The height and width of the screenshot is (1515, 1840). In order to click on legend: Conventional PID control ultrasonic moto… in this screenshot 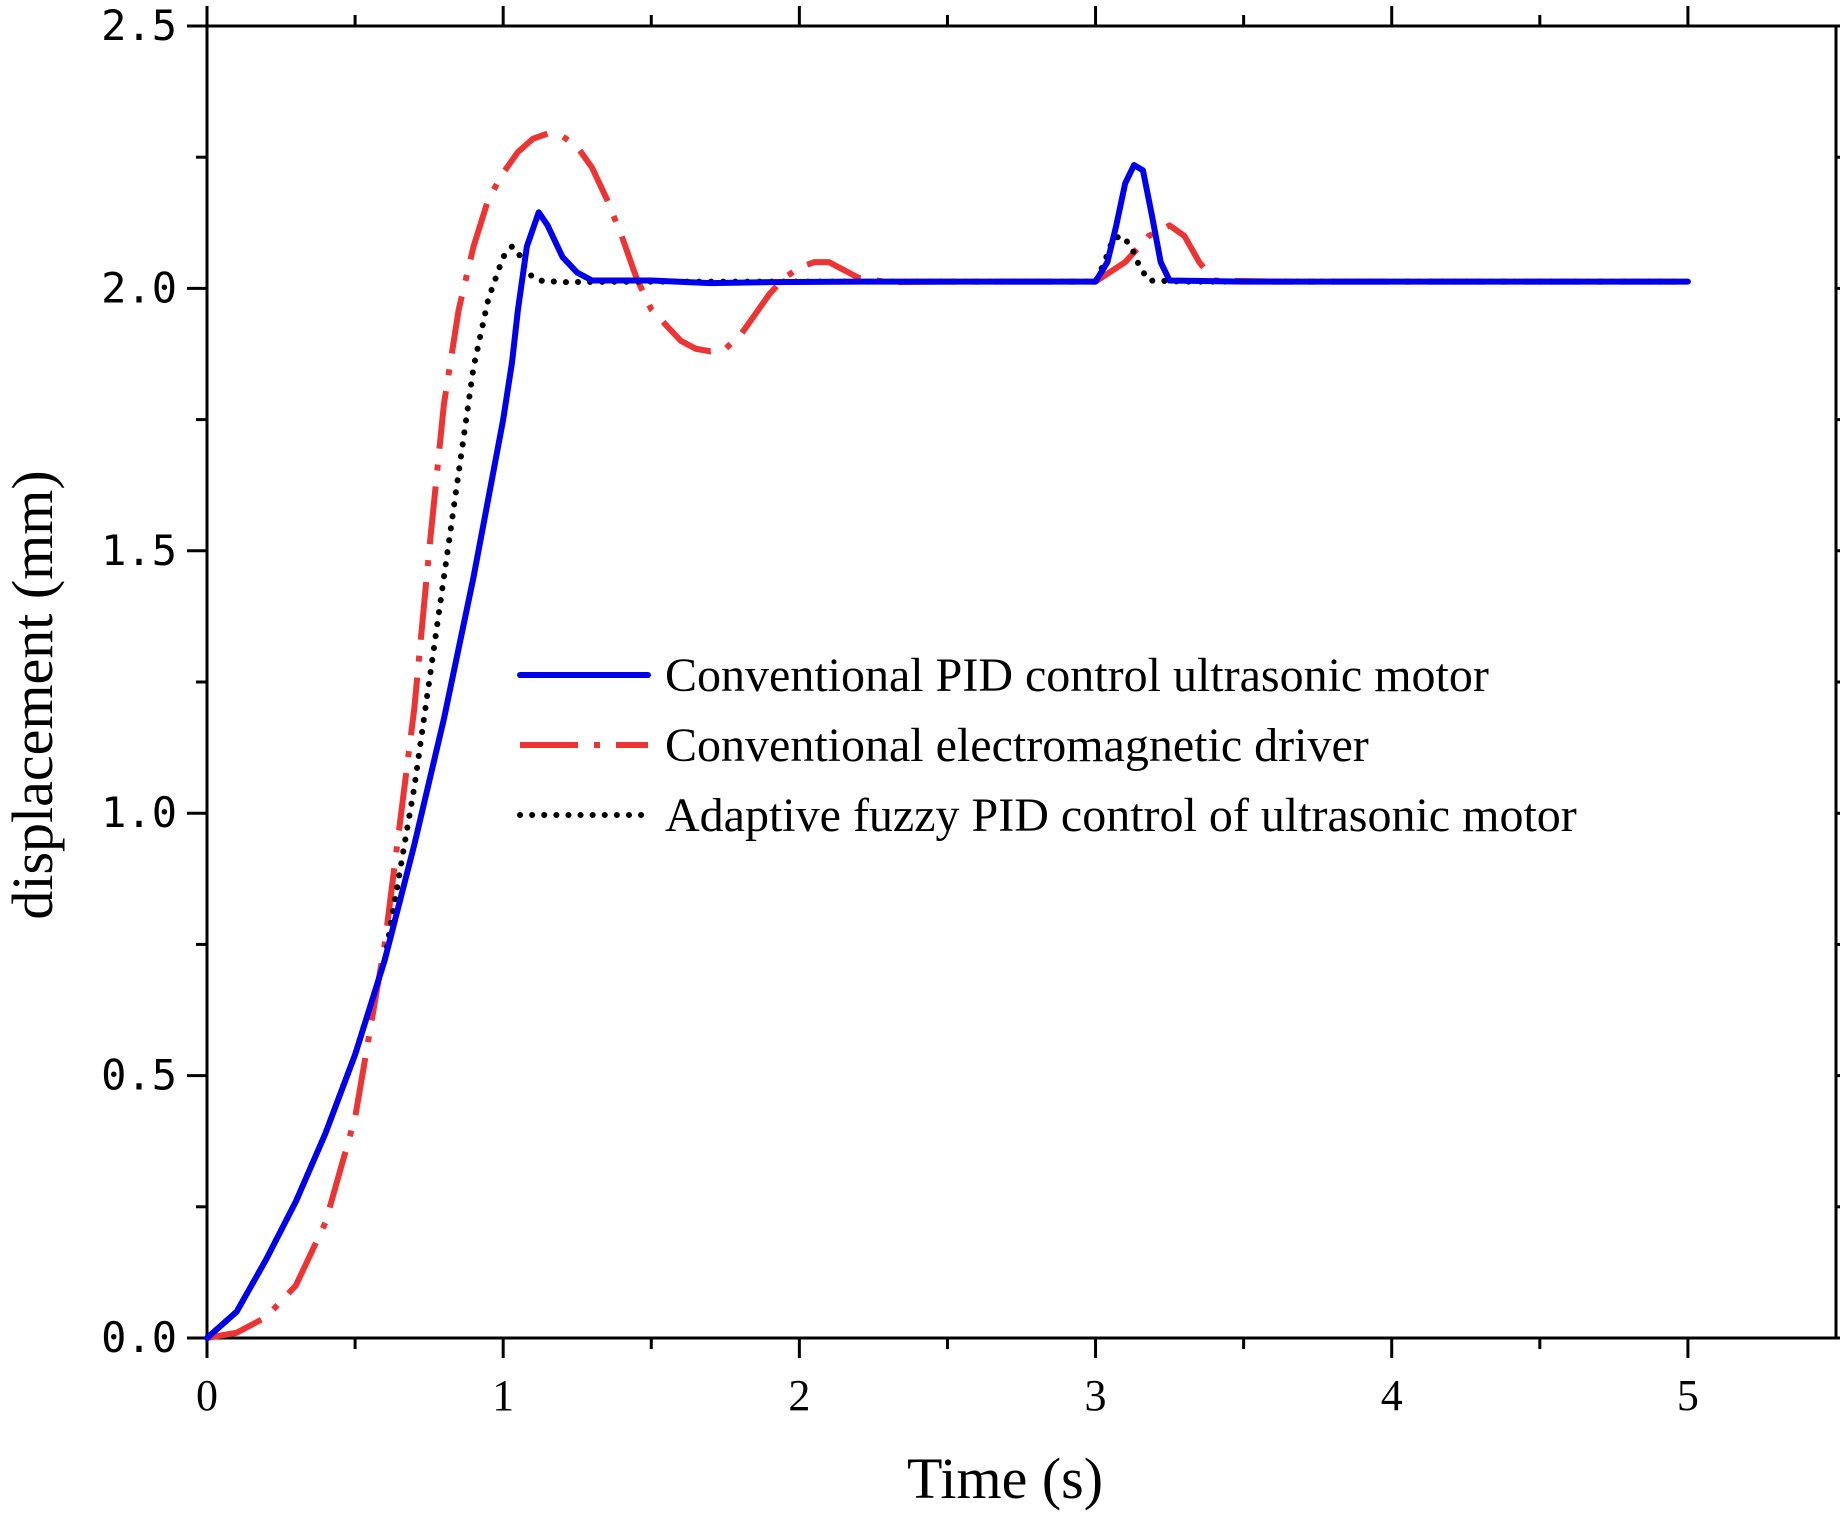, I will do `click(1047, 745)`.